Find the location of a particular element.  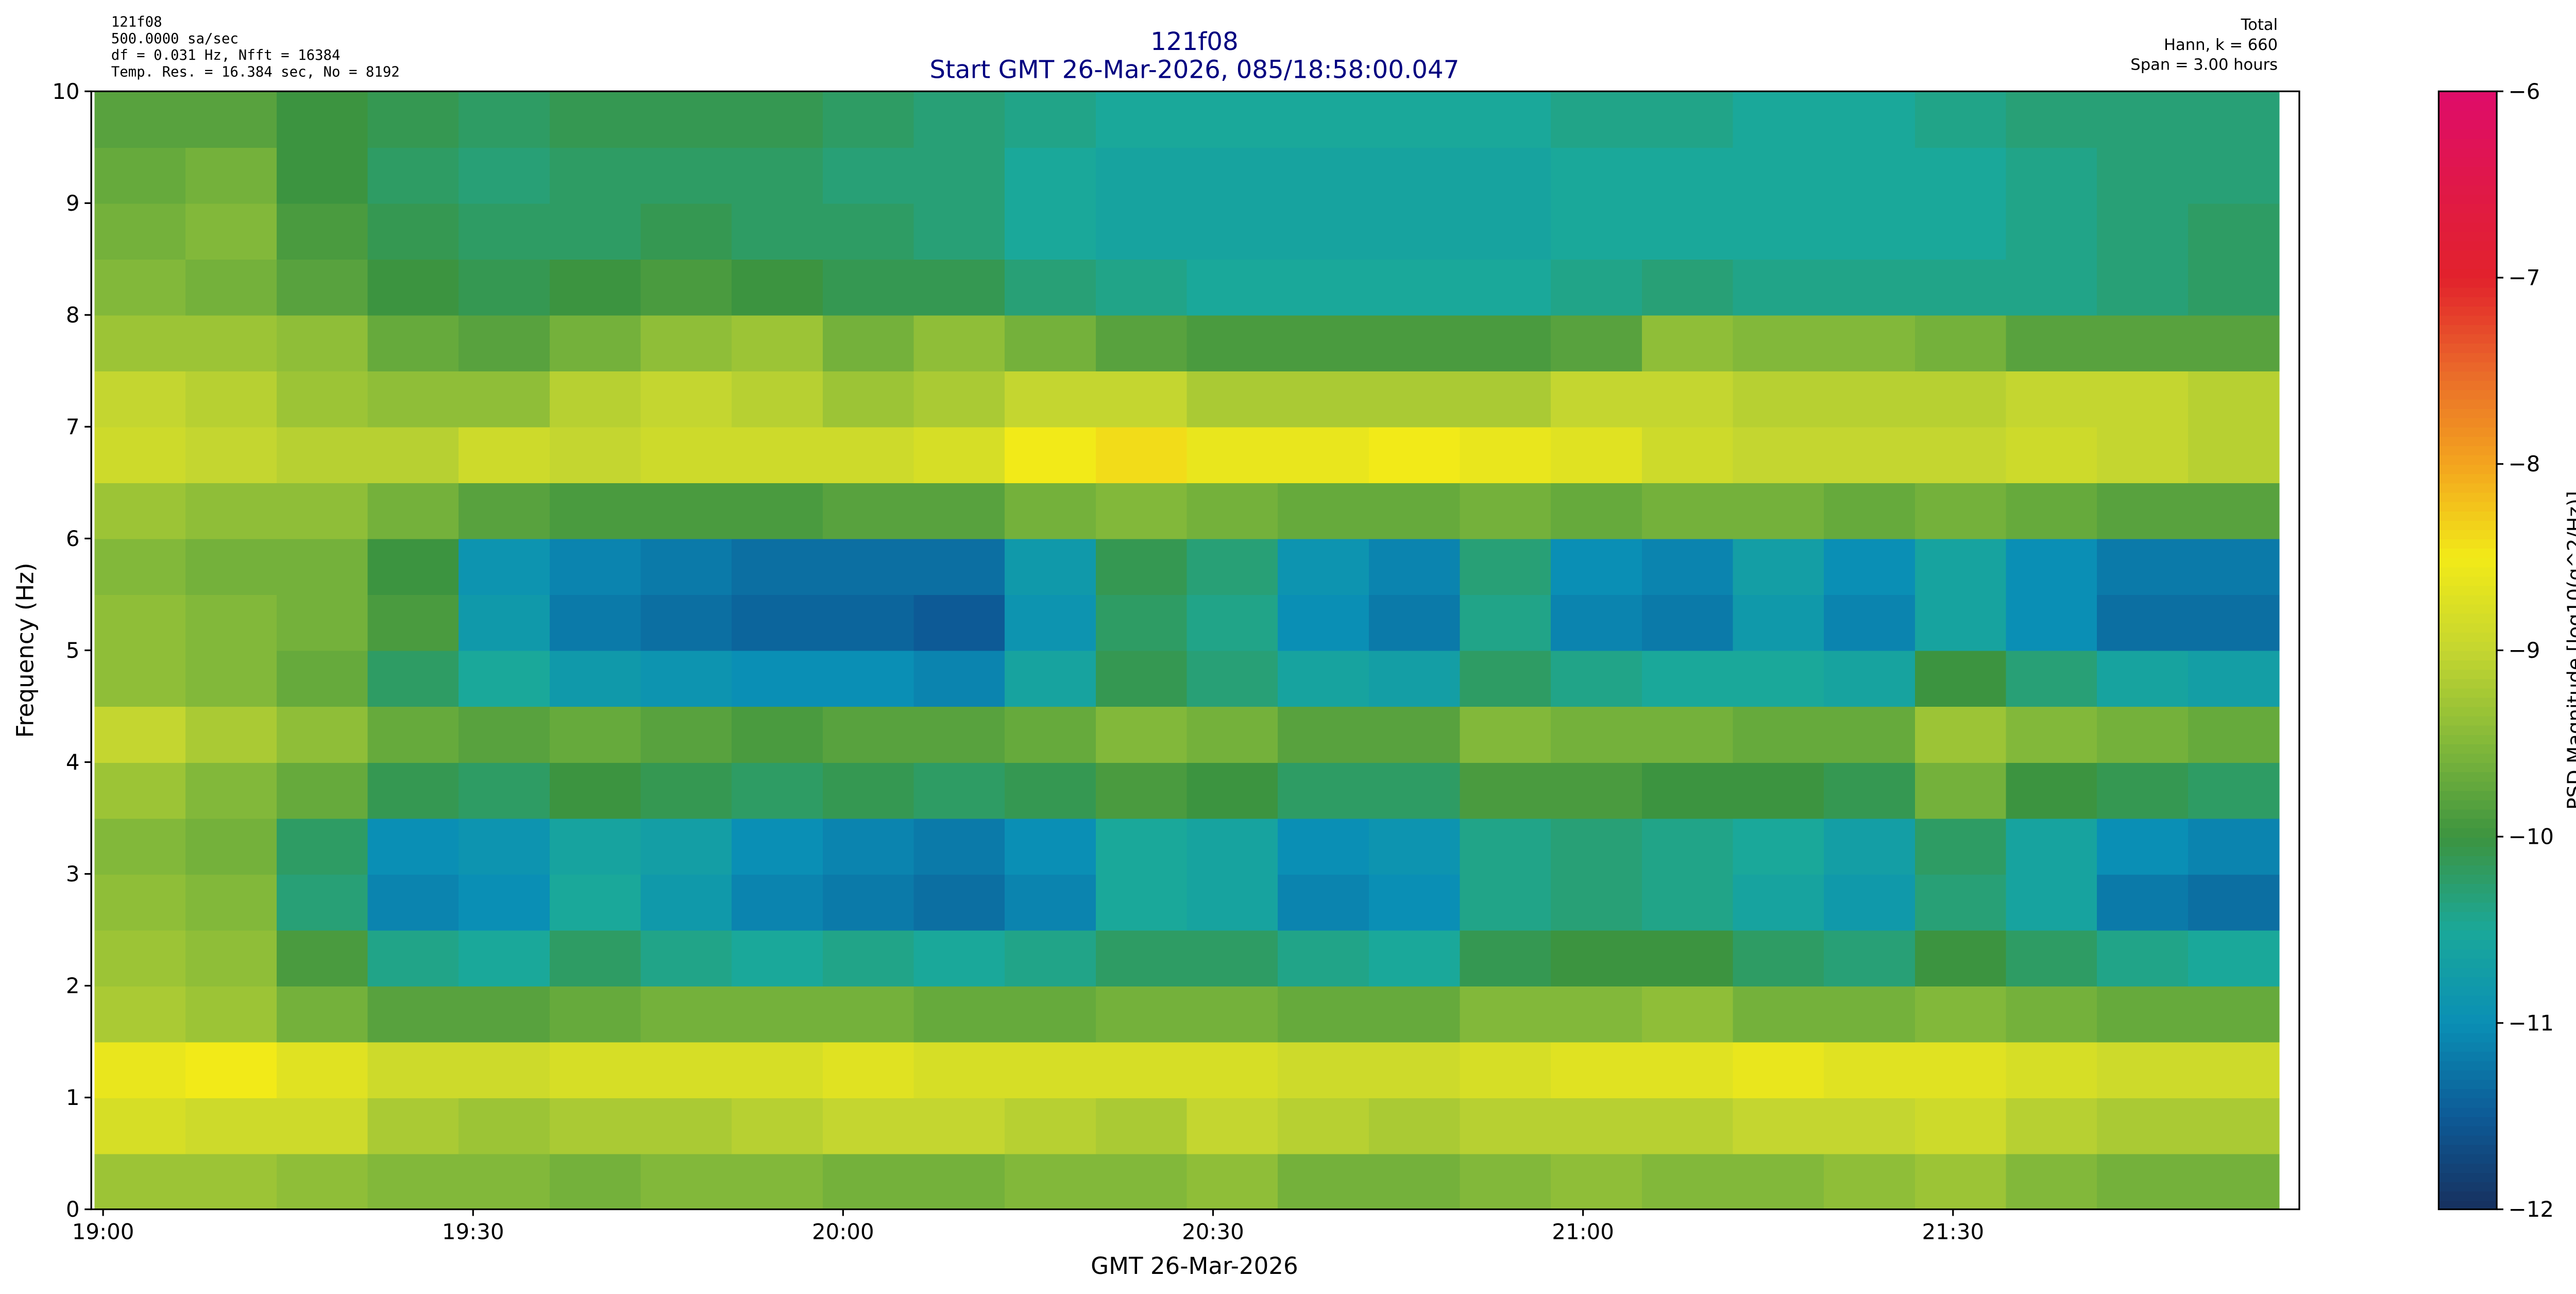

colorbar is located at coordinates (2467, 651).